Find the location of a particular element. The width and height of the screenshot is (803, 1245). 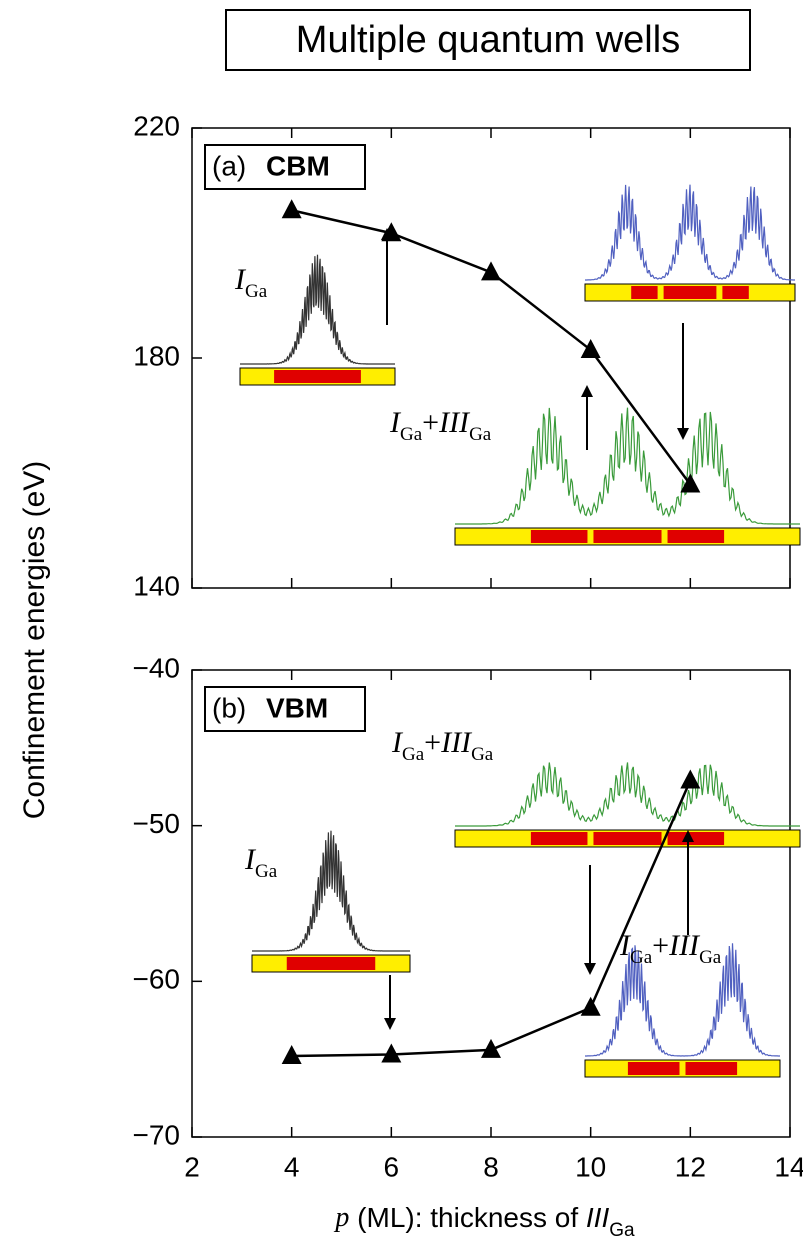

x-tick-label: 14 is located at coordinates (788, 1166).